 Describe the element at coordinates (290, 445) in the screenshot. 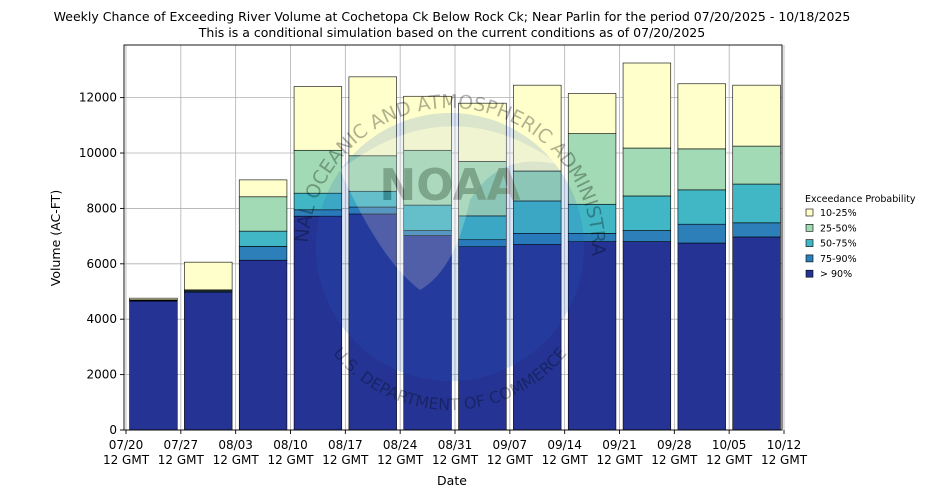

I see `x-tick-label-date: 08/10` at that location.